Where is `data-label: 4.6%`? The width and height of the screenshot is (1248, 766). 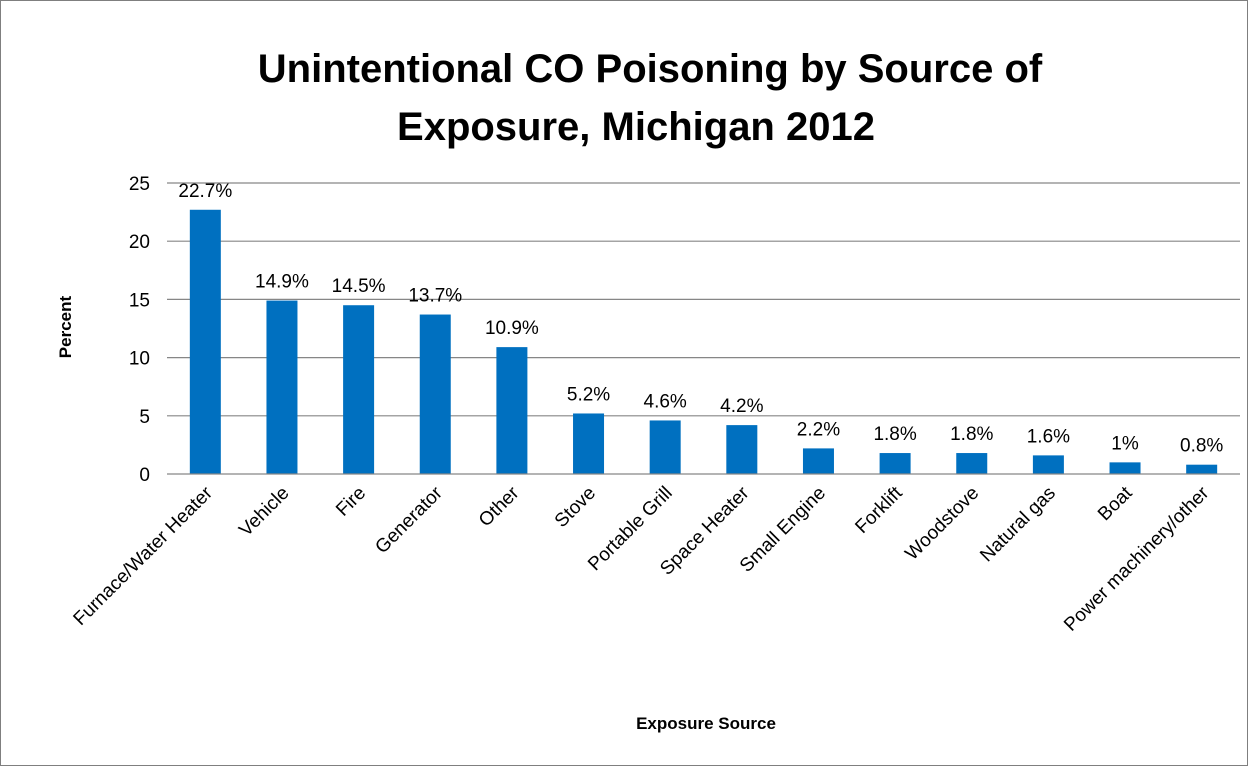 data-label: 4.6% is located at coordinates (665, 401).